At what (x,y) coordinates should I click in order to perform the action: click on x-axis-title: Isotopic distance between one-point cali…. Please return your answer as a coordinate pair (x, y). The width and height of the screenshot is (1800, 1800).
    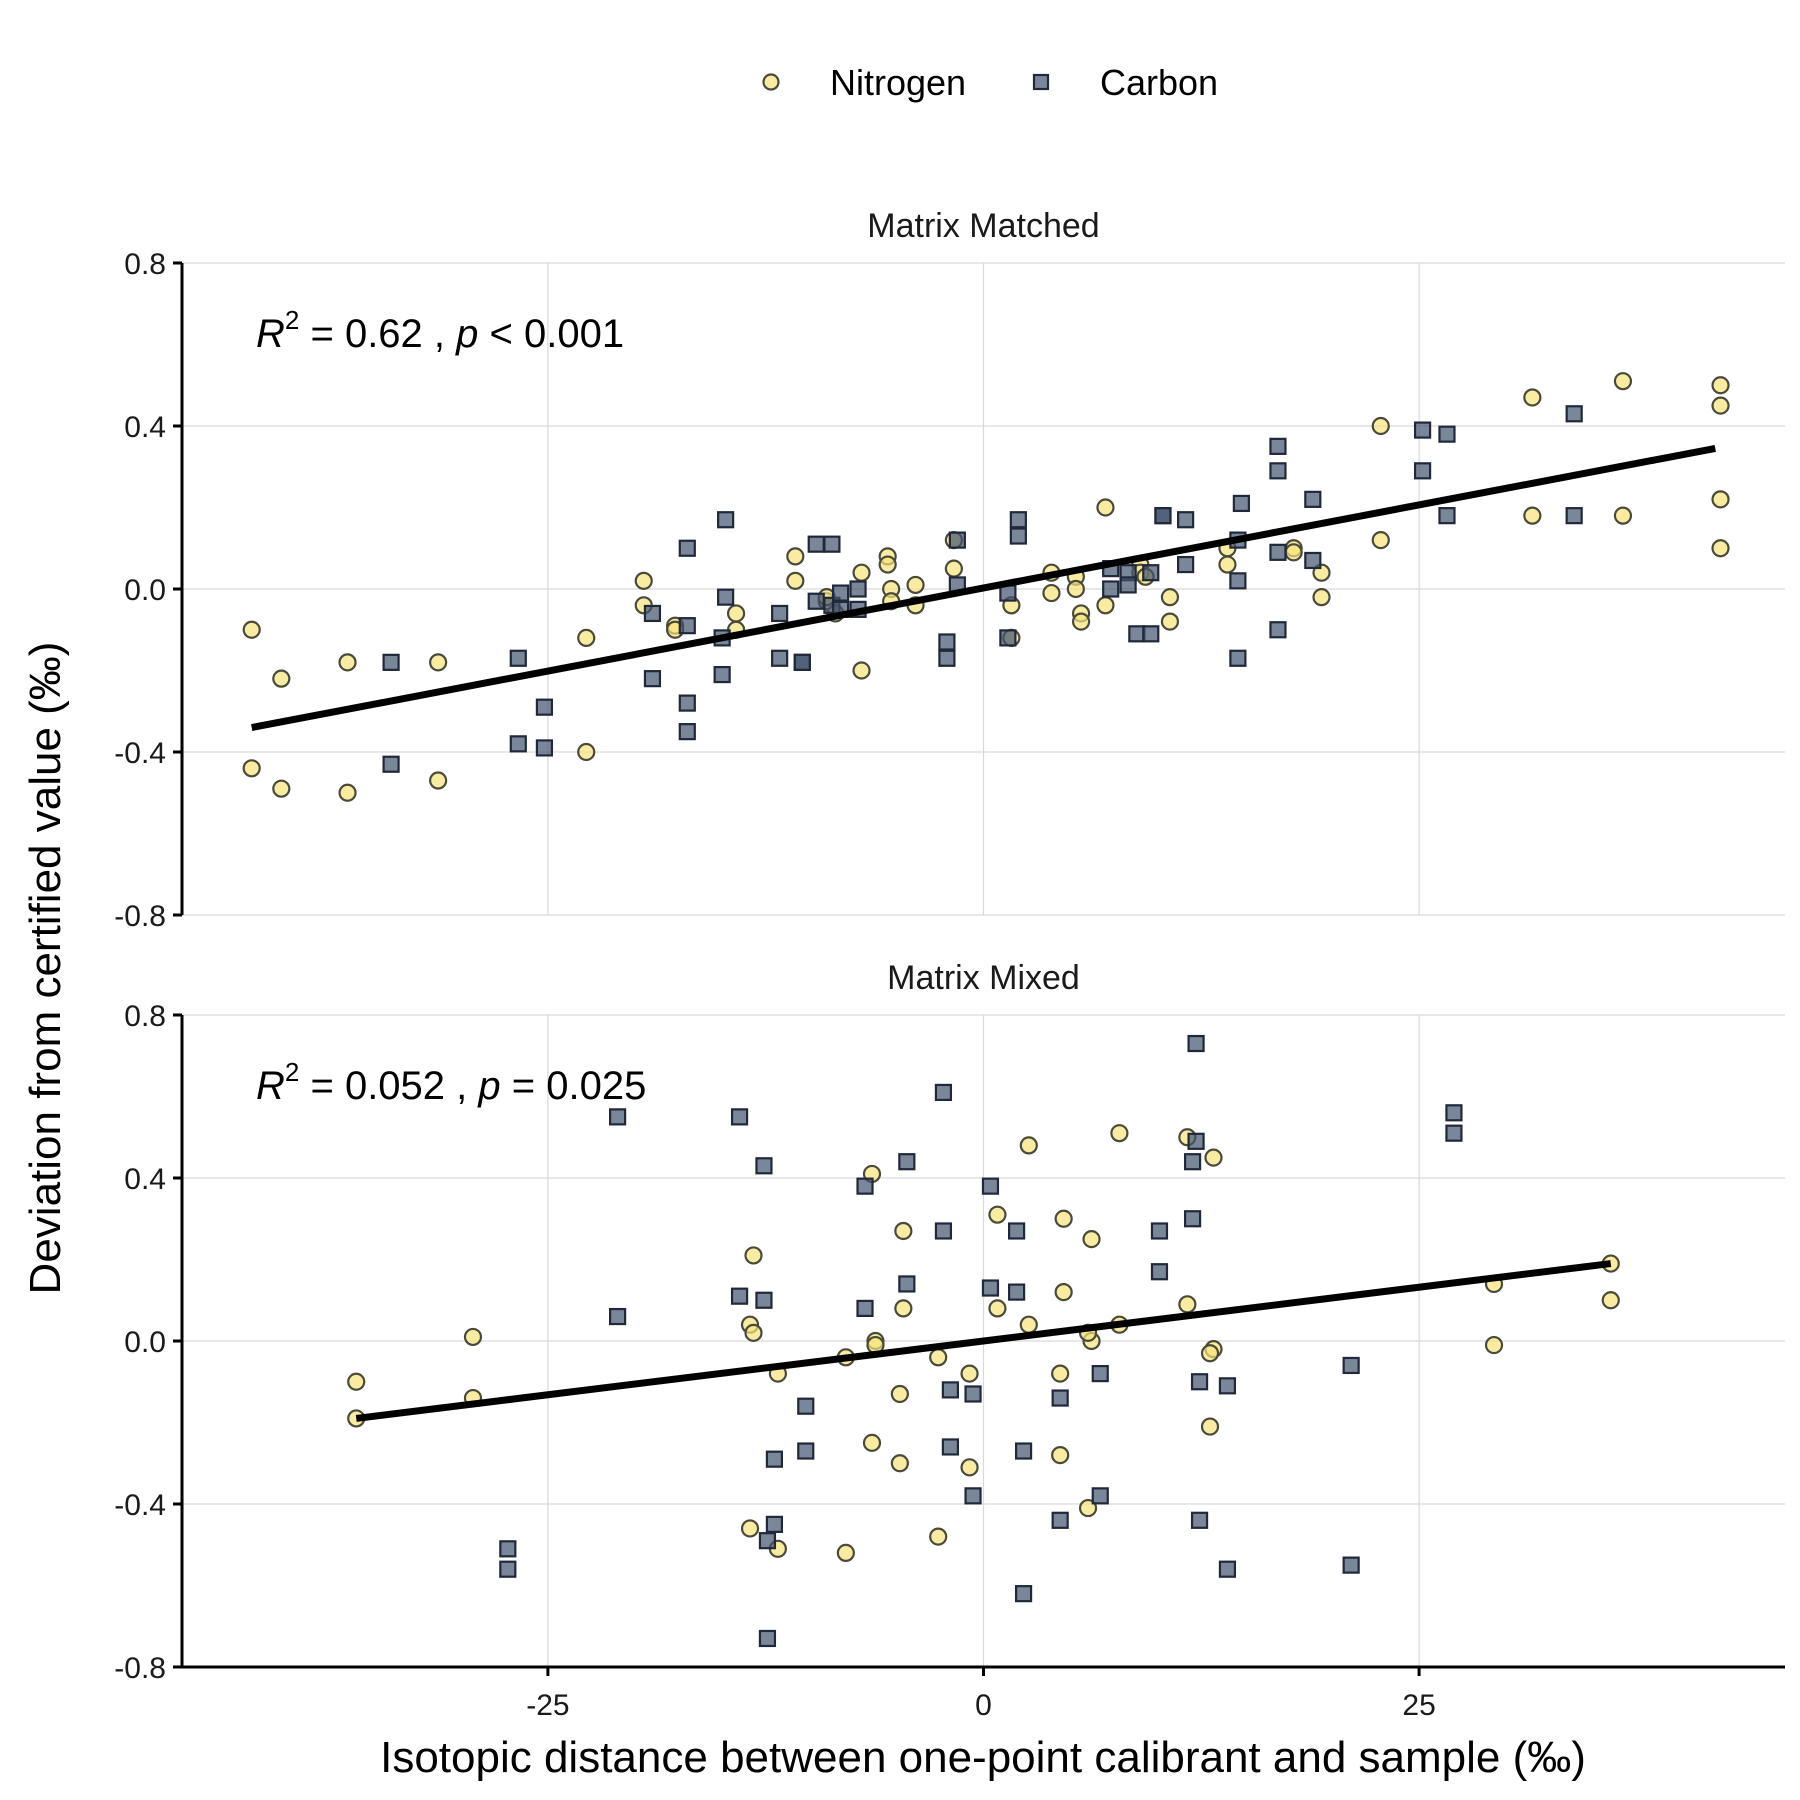
    Looking at the image, I should click on (983, 1757).